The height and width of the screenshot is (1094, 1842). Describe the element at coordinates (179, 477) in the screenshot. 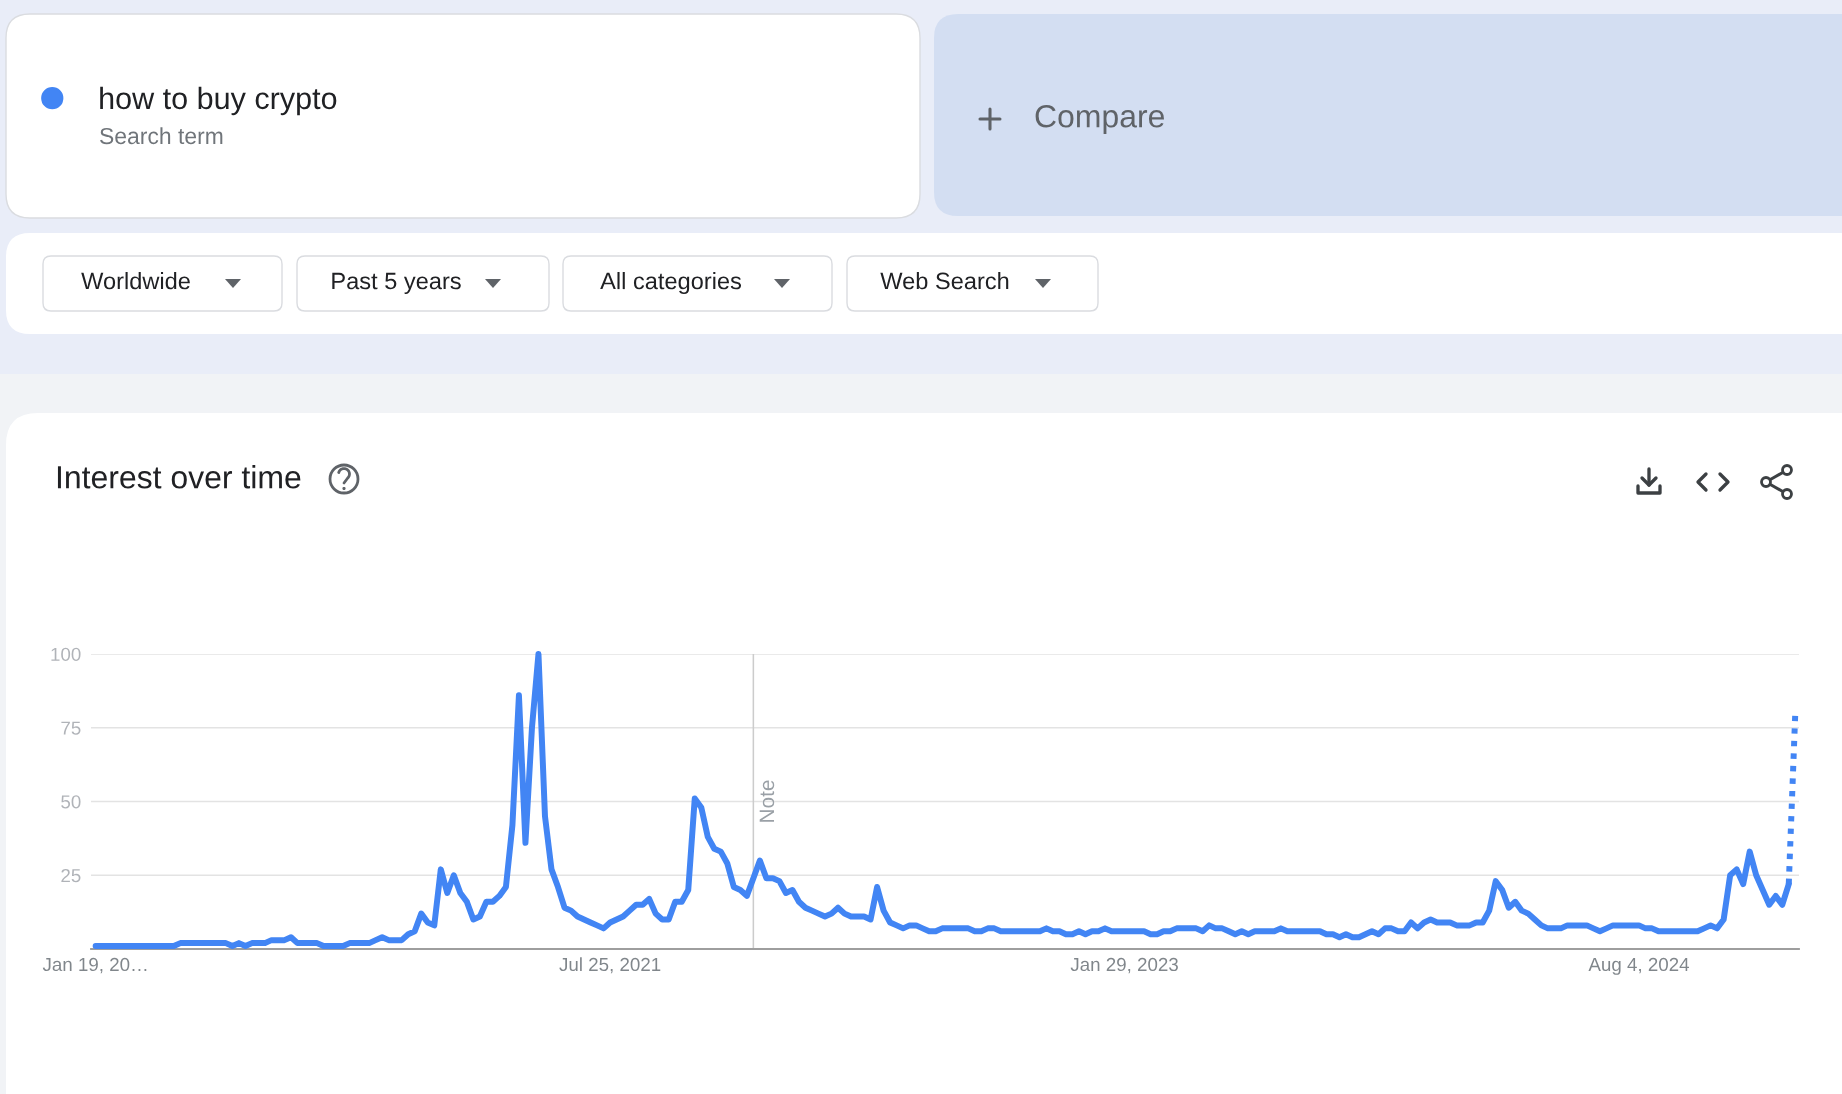

I see `chart-title: Interest over time` at that location.